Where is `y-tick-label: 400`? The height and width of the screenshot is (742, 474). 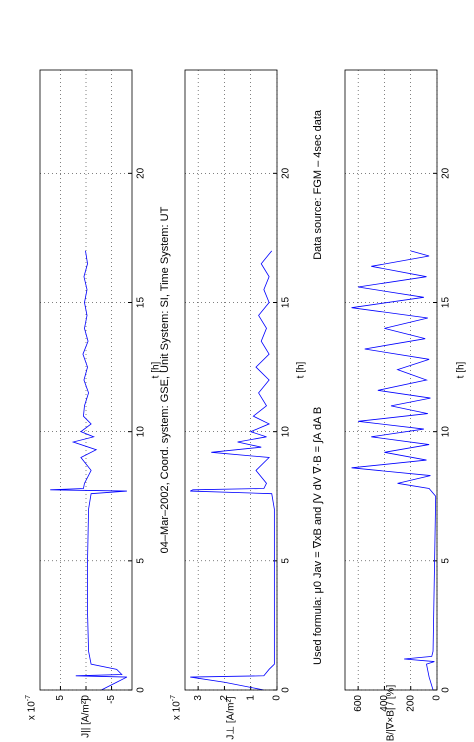
y-tick-label: 400 is located at coordinates (384, 703).